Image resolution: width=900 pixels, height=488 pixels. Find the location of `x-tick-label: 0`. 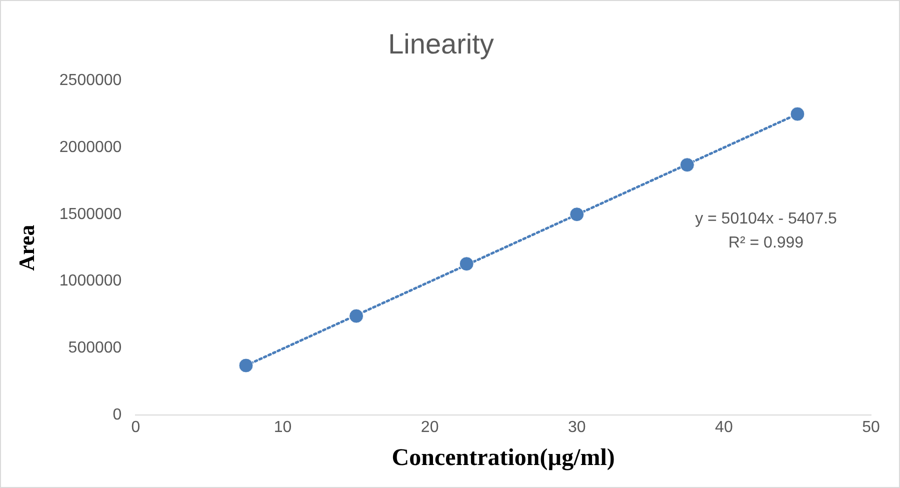

x-tick-label: 0 is located at coordinates (135, 427).